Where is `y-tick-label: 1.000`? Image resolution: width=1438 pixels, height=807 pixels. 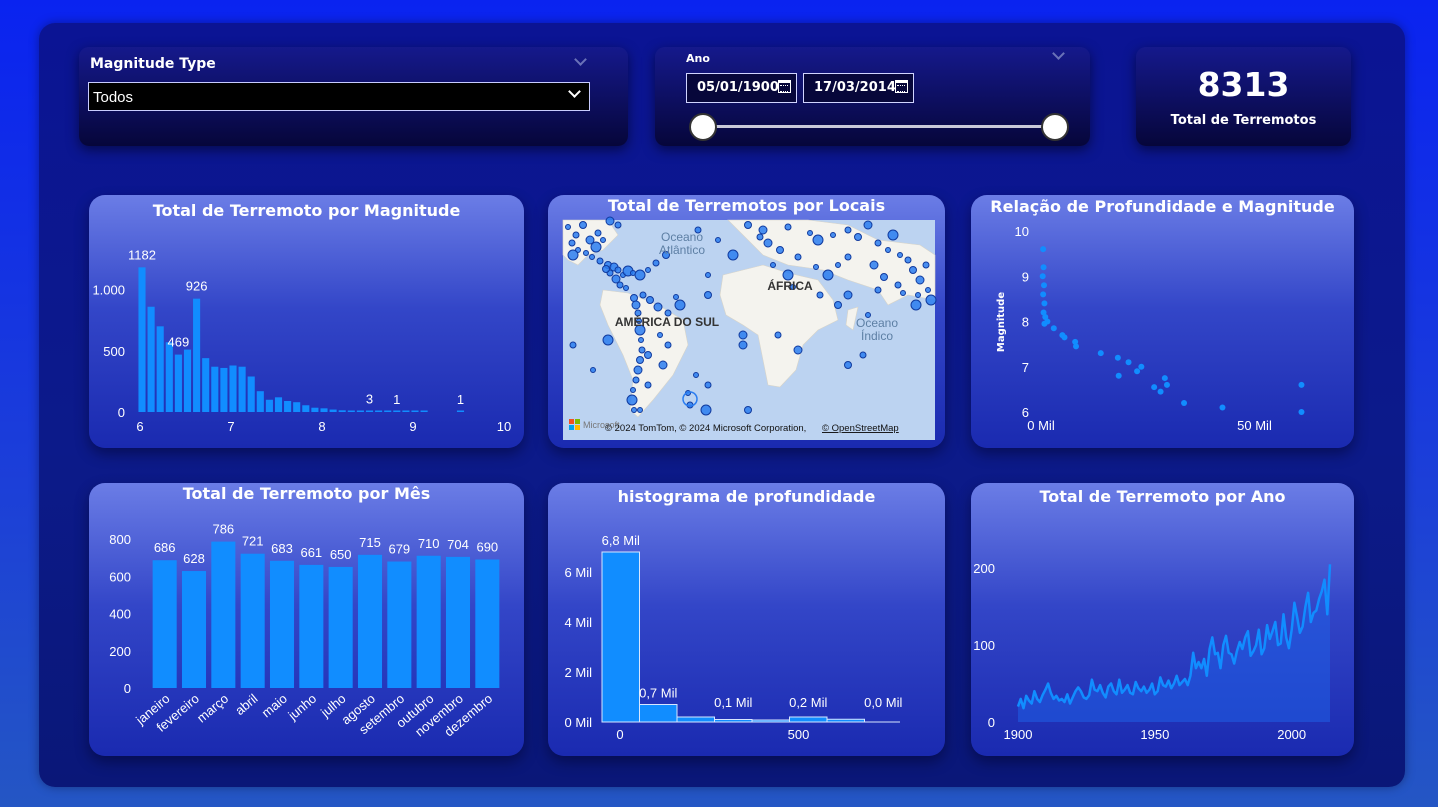 y-tick-label: 1.000 is located at coordinates (108, 290).